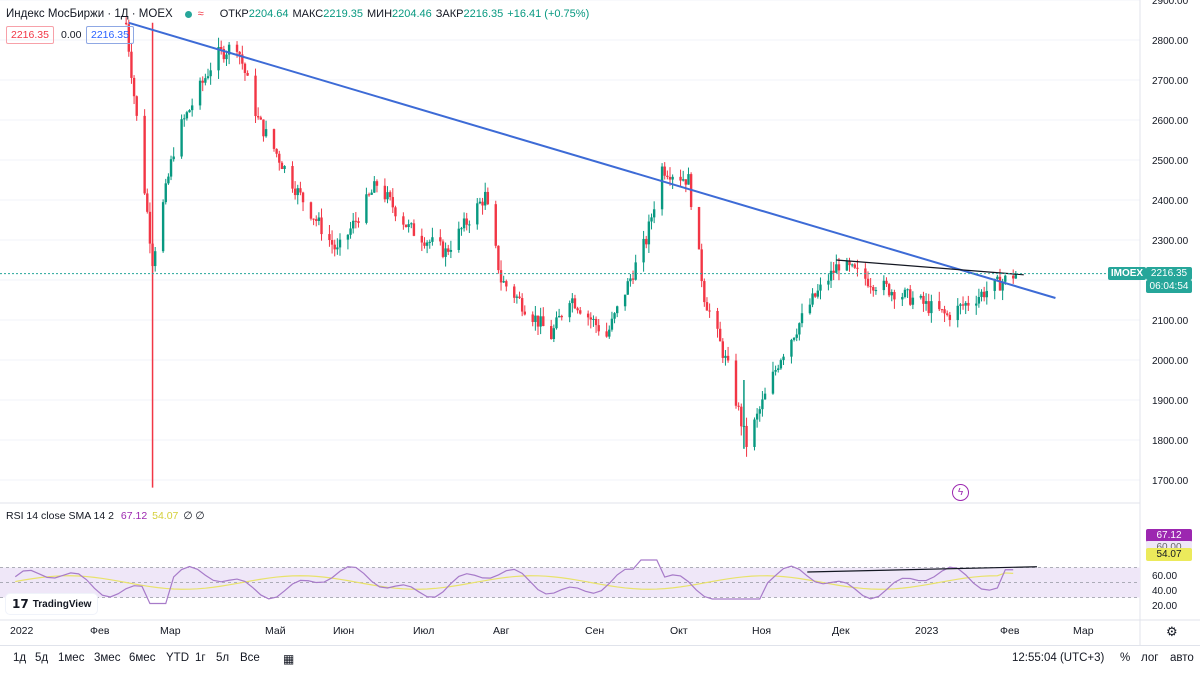  I want to click on date-range-icon: ▦, so click(289, 659).